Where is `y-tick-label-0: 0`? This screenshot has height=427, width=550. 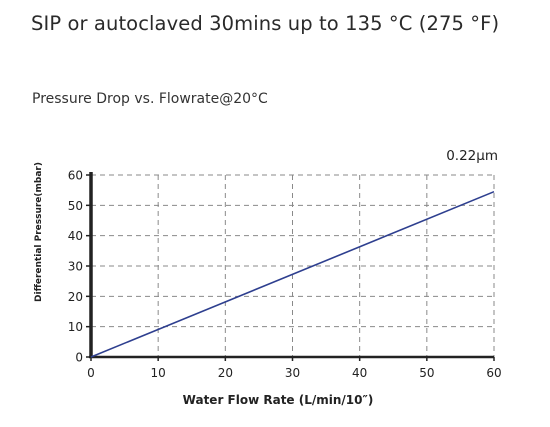 y-tick-label-0: 0 is located at coordinates (79, 358).